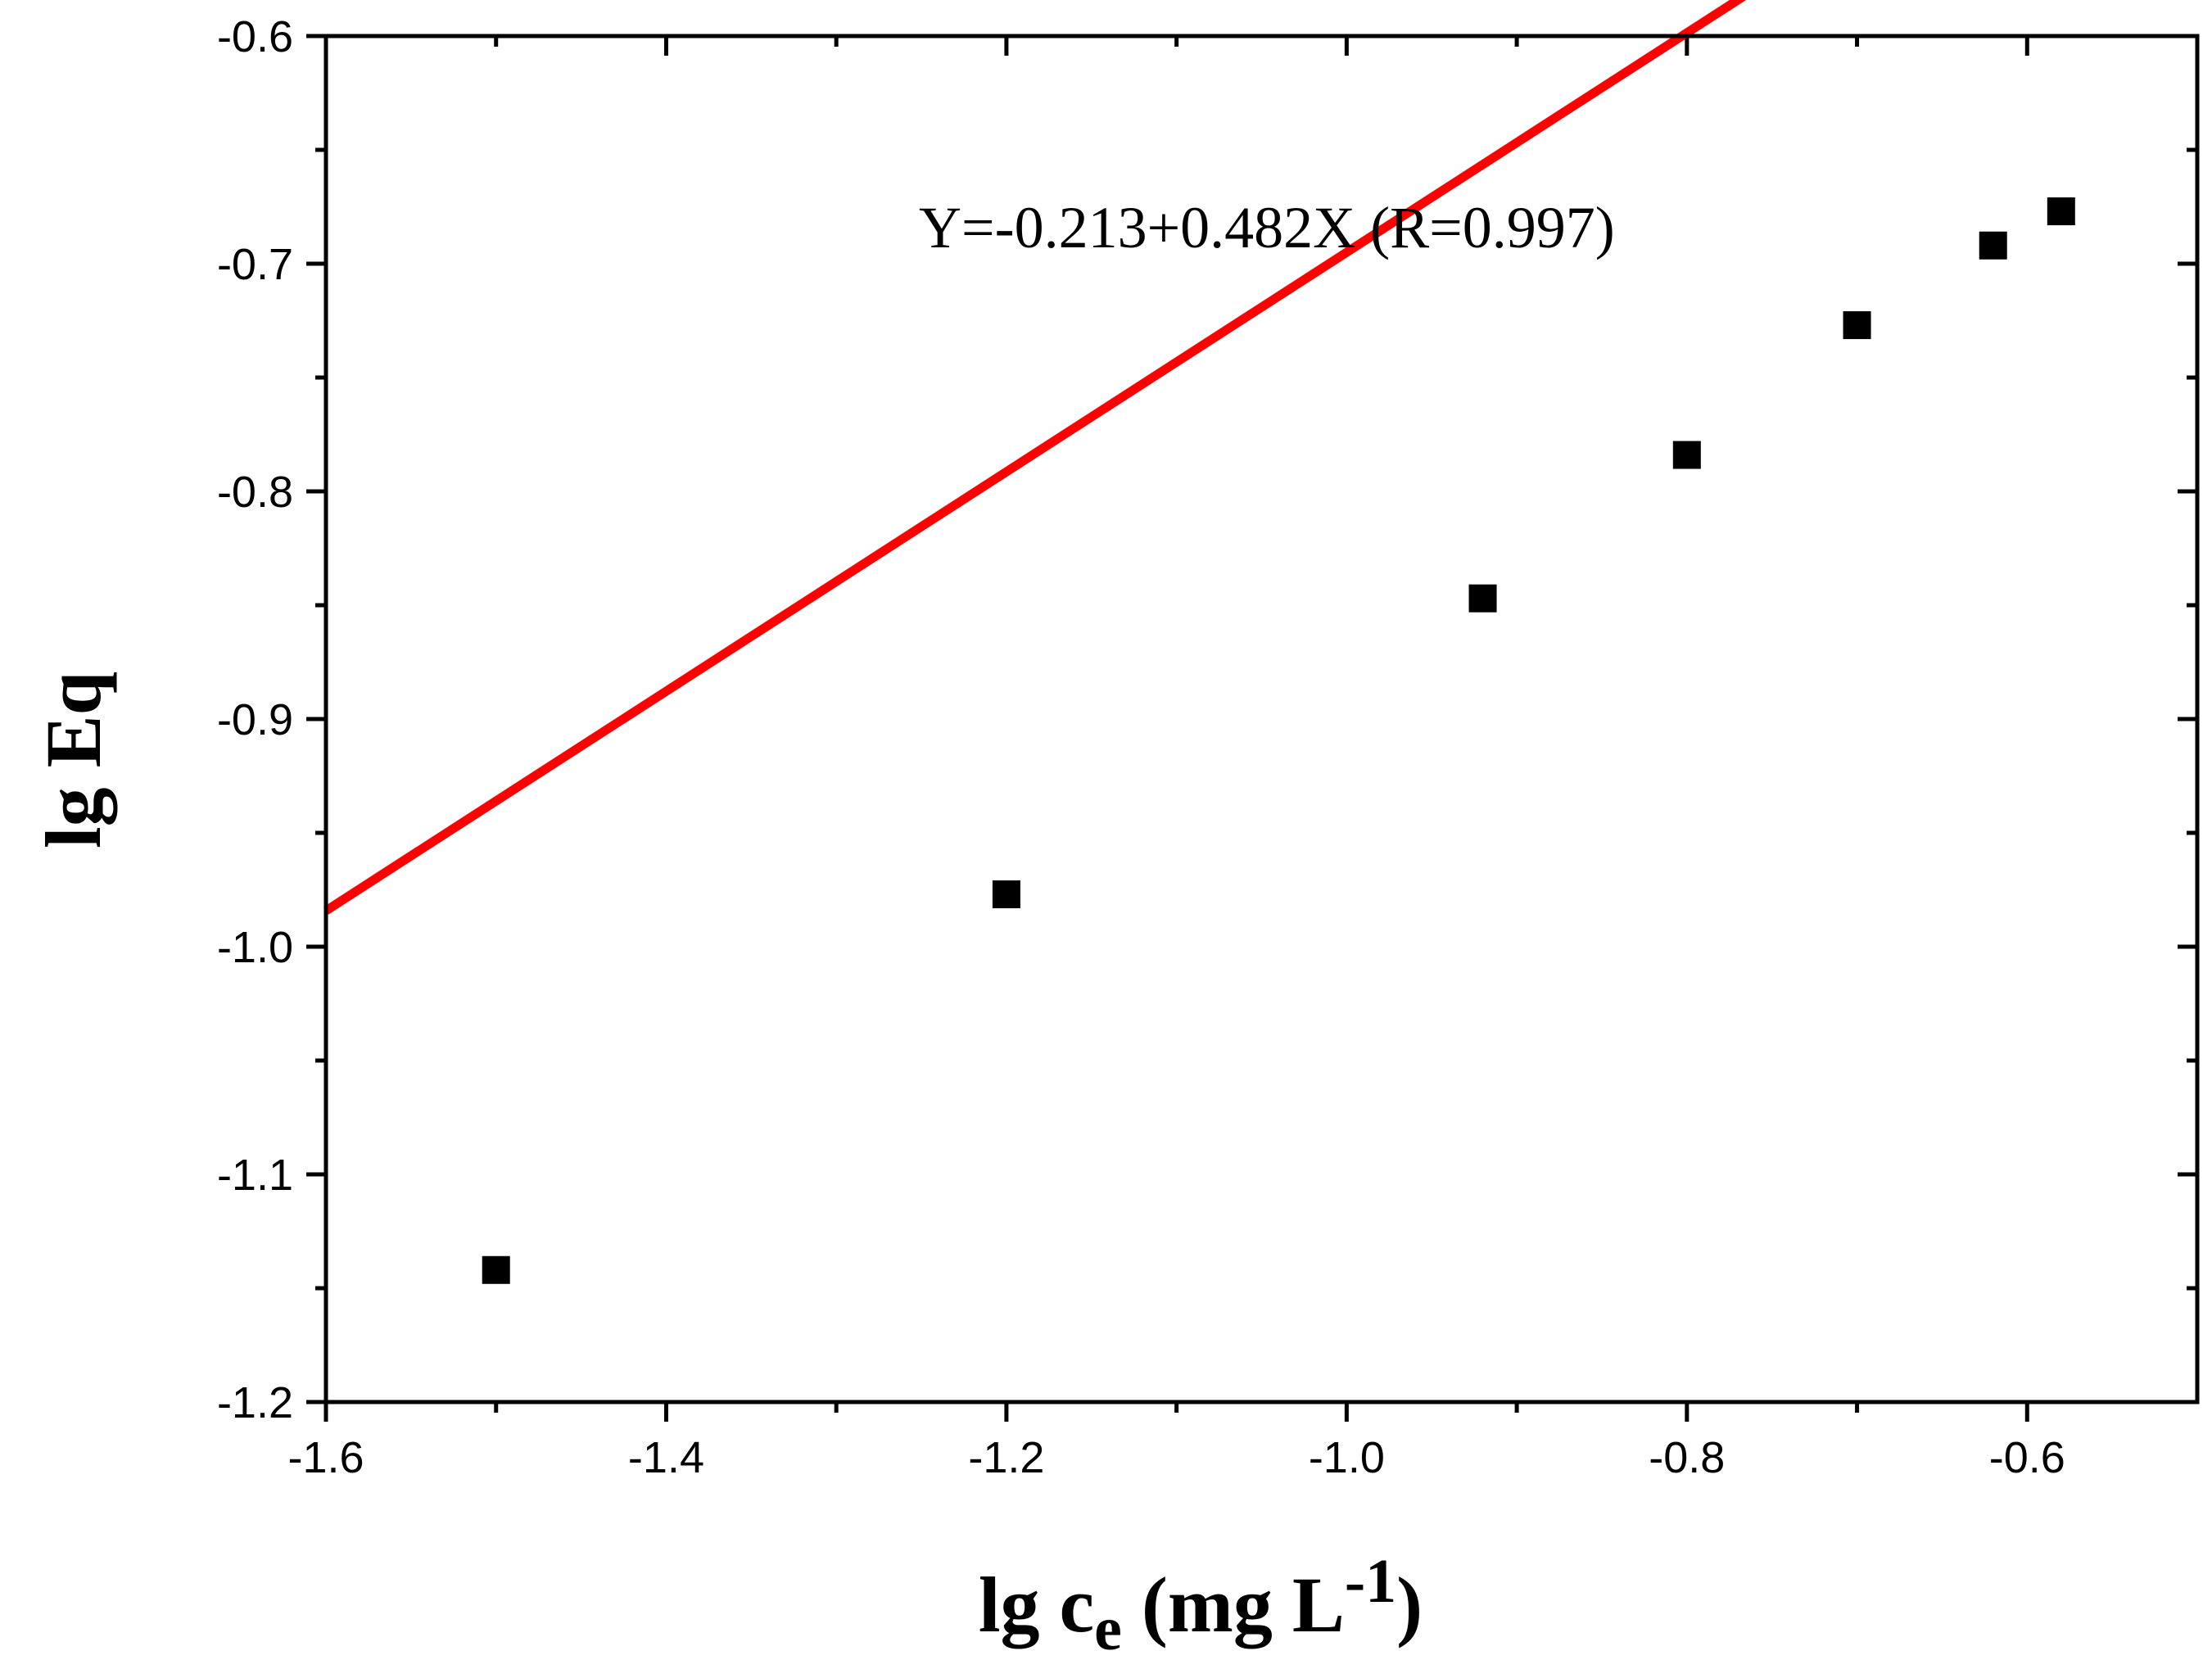 This screenshot has height=1660, width=2212. I want to click on y-tick-label: -1.1, so click(255, 1176).